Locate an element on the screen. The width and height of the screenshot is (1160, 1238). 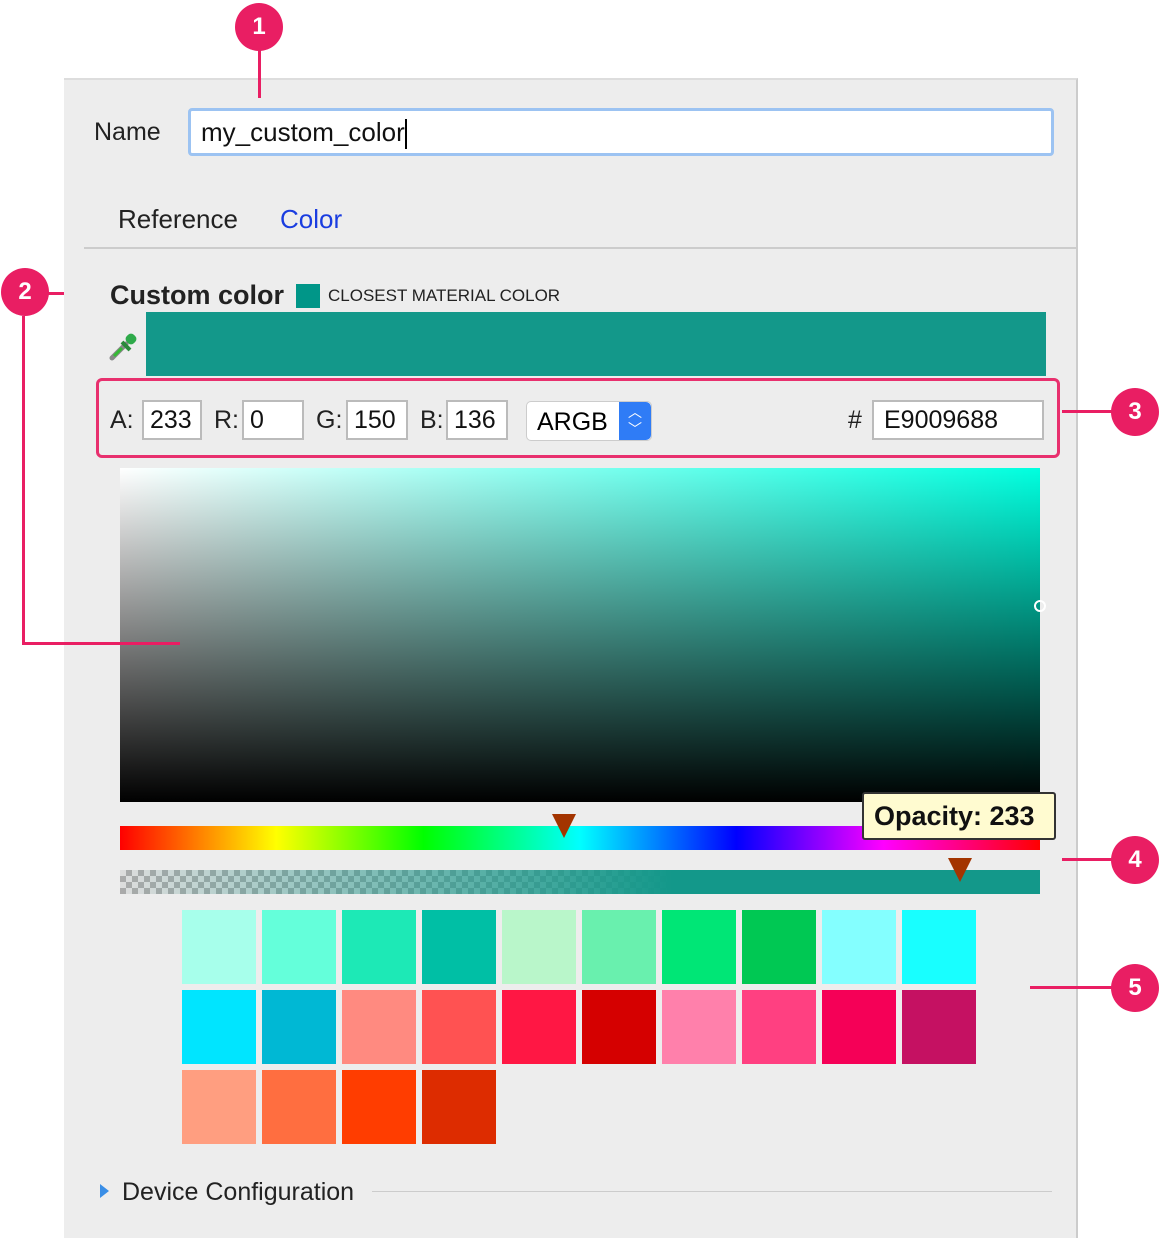
custom-color-title: Custom color is located at coordinates (197, 295).